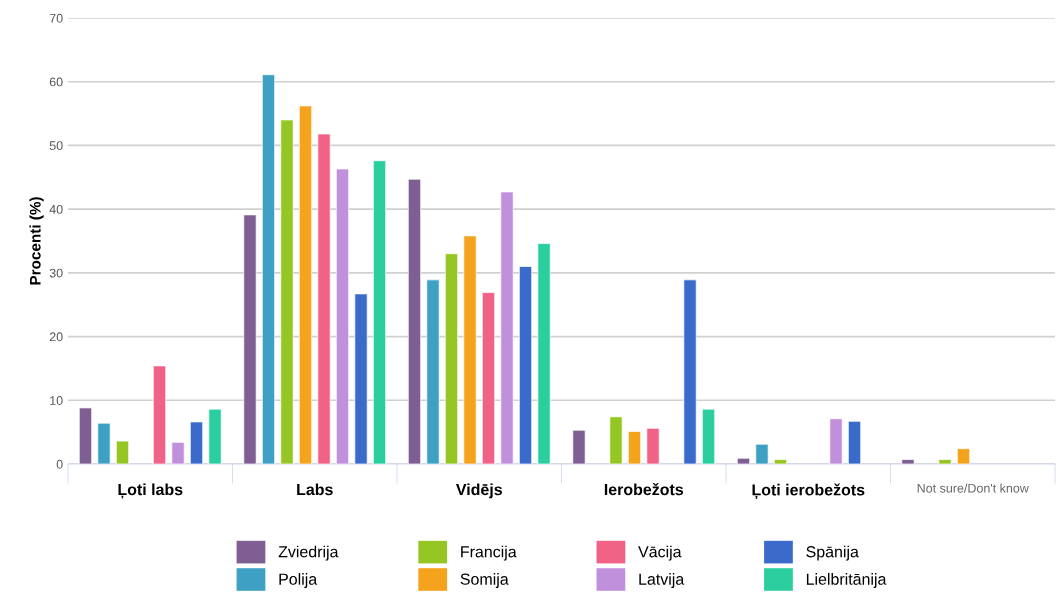 This screenshot has width=1059, height=593. What do you see at coordinates (478, 491) in the screenshot?
I see `x-tick-label: Vidējs` at bounding box center [478, 491].